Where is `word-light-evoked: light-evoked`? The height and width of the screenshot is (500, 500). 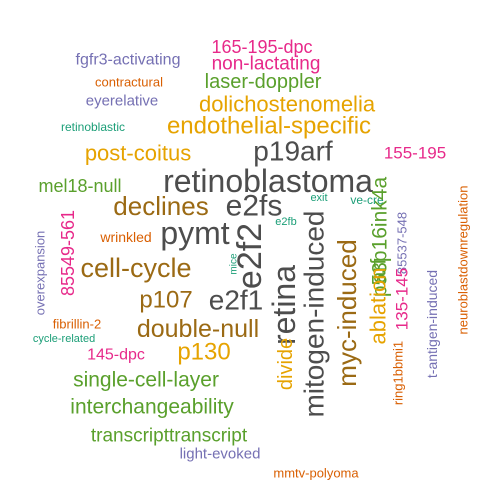
word-light-evoked: light-evoked is located at coordinates (220, 454).